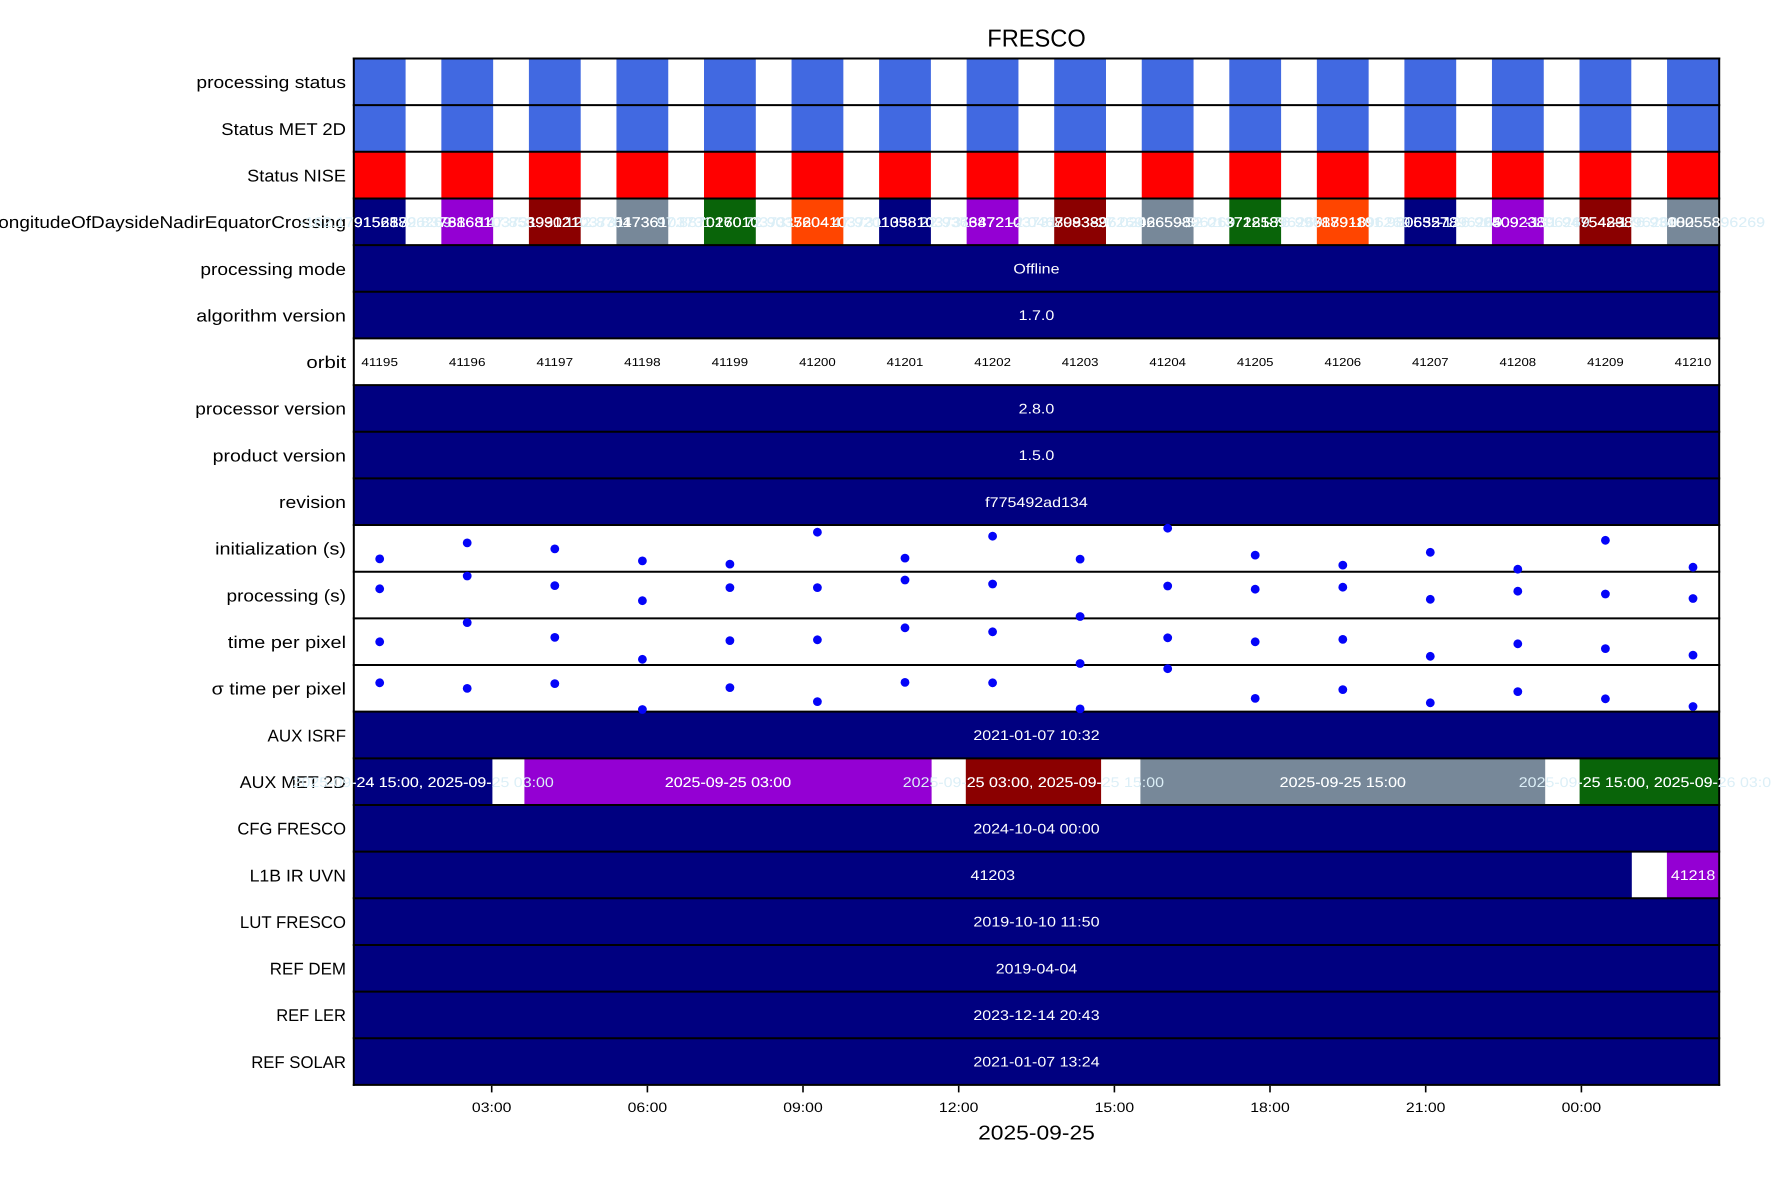  What do you see at coordinates (1037, 968) in the screenshot?
I see `svg-text: 2019-04-04` at bounding box center [1037, 968].